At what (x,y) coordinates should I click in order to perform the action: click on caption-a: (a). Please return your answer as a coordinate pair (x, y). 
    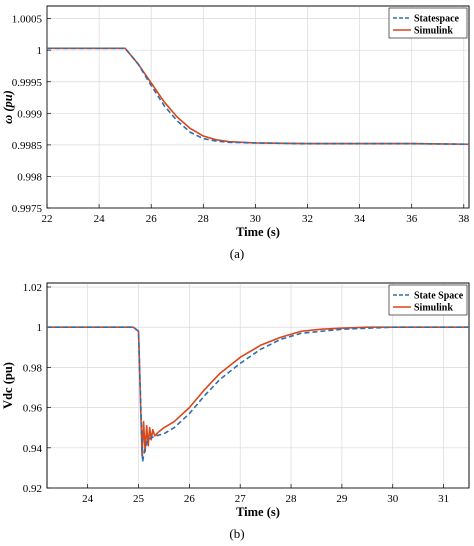
    Looking at the image, I should click on (237, 253).